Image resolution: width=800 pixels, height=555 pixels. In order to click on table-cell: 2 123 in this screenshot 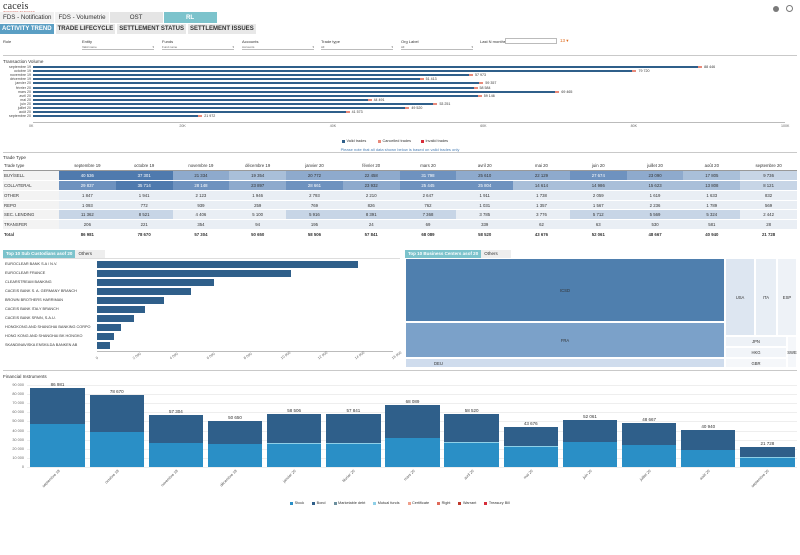, I will do `click(201, 195)`.